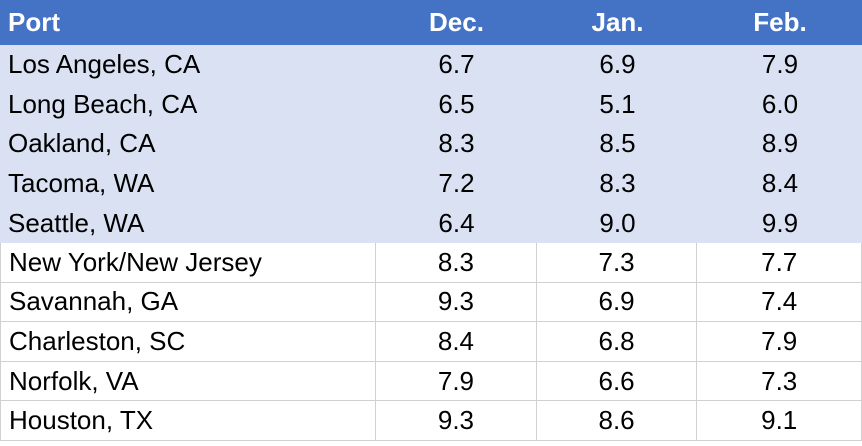 The image size is (862, 446). What do you see at coordinates (779, 301) in the screenshot?
I see `value-cell-feb: 7.4` at bounding box center [779, 301].